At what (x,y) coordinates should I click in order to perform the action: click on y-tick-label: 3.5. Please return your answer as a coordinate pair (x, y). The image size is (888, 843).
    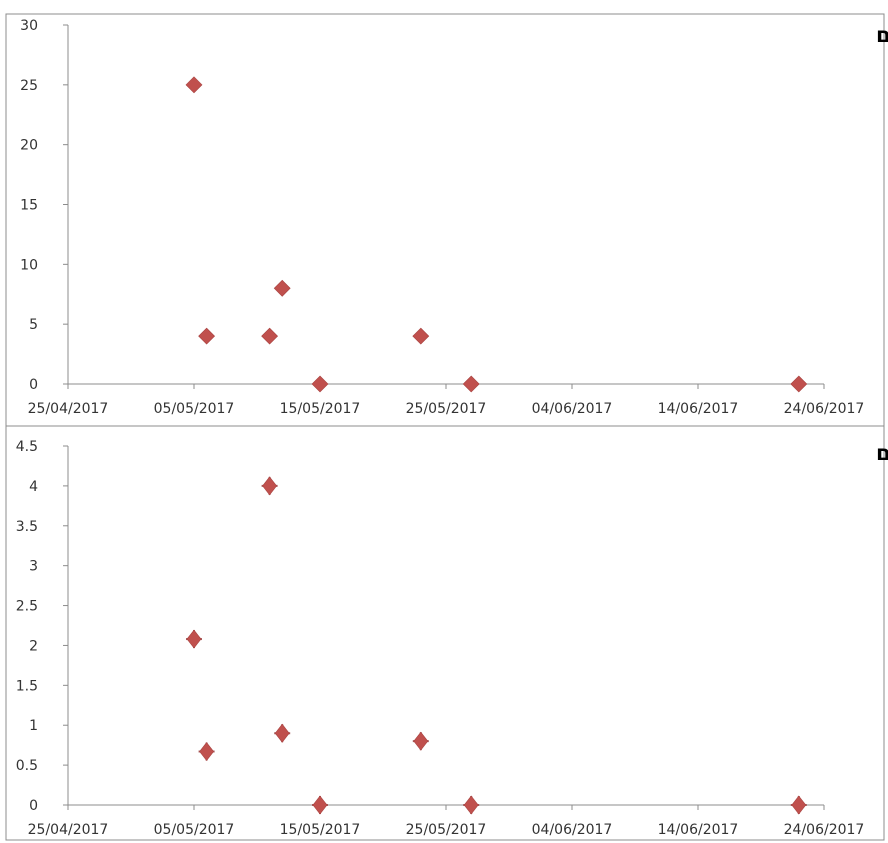
    Looking at the image, I should click on (27, 527).